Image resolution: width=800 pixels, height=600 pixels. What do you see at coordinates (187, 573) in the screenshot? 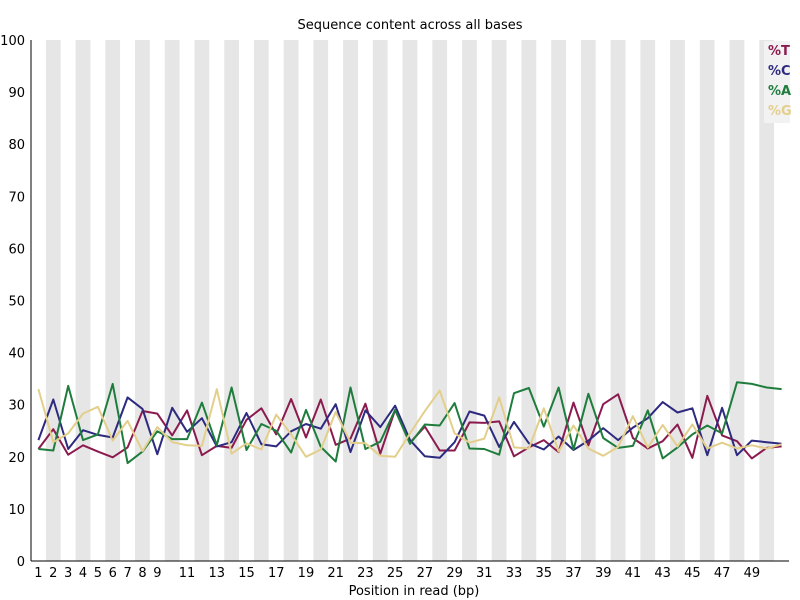
I see `x-tick-label: 11` at bounding box center [187, 573].